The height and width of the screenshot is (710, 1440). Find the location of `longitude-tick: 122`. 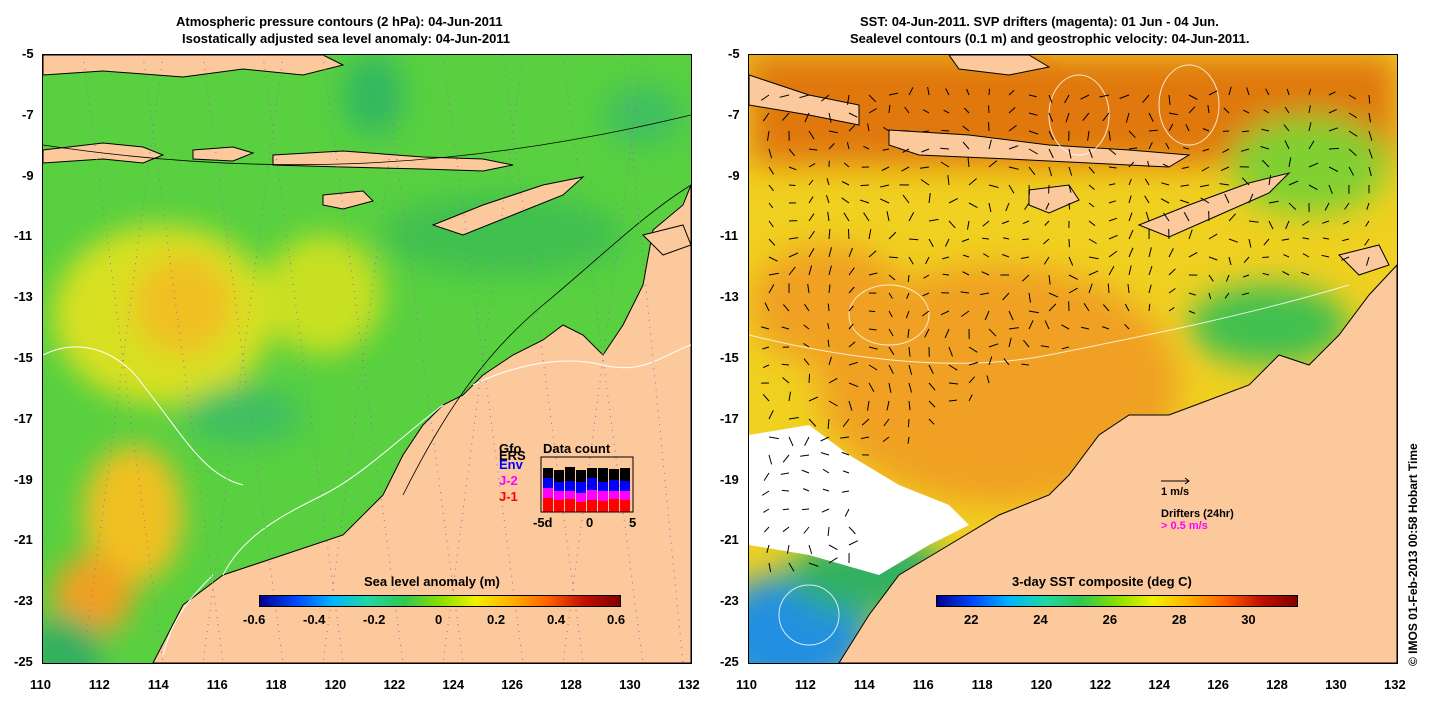

longitude-tick: 122 is located at coordinates (1100, 684).